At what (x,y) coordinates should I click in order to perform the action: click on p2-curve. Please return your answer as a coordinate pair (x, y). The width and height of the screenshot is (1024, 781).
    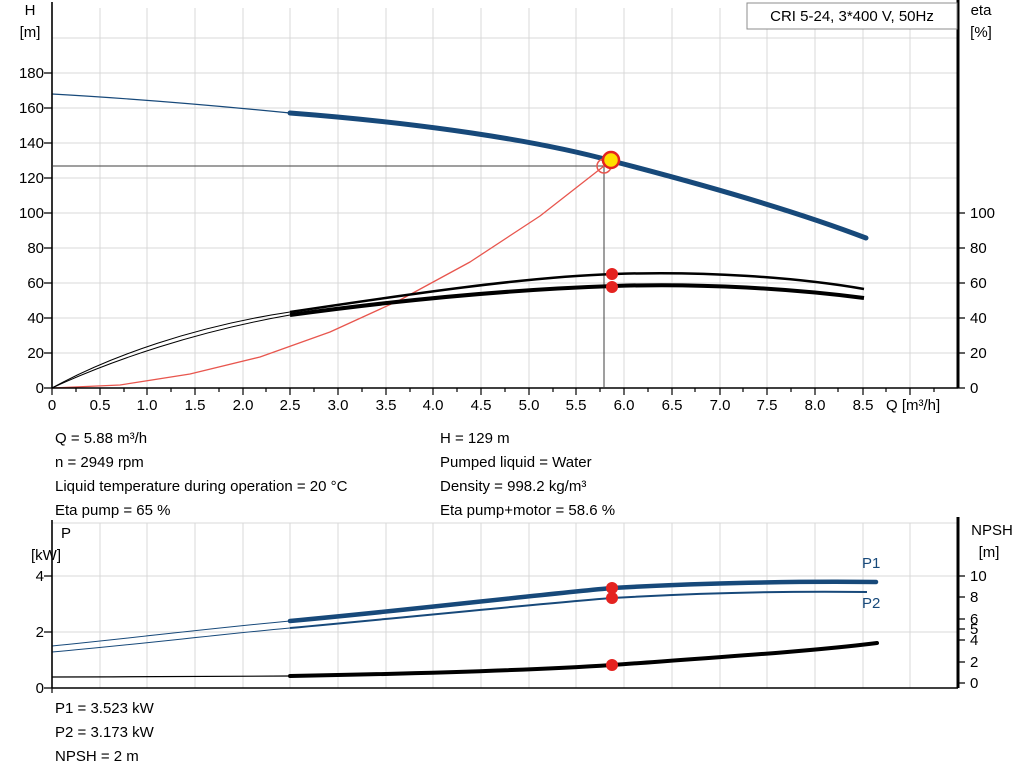
    Looking at the image, I should click on (578, 609).